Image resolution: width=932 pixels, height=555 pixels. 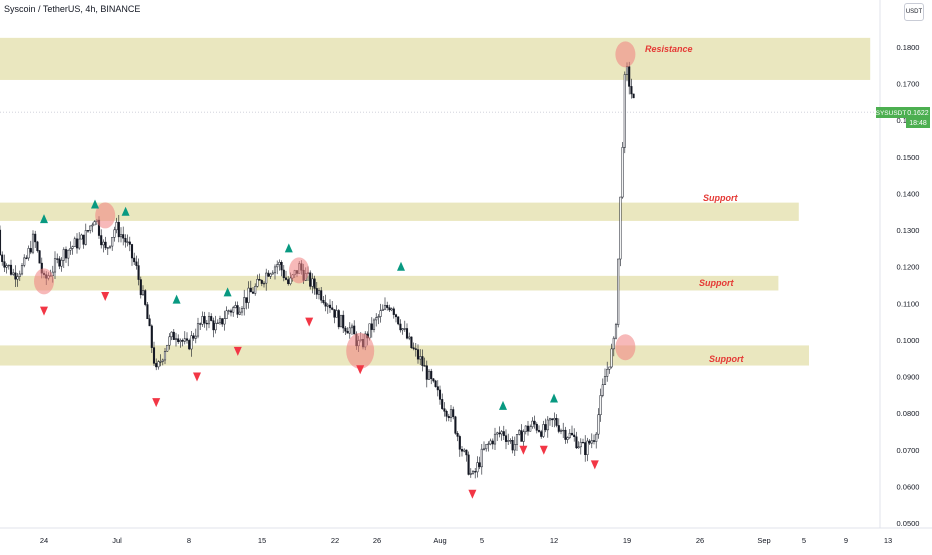 What do you see at coordinates (891, 112) in the screenshot?
I see `symbol-label-bg` at bounding box center [891, 112].